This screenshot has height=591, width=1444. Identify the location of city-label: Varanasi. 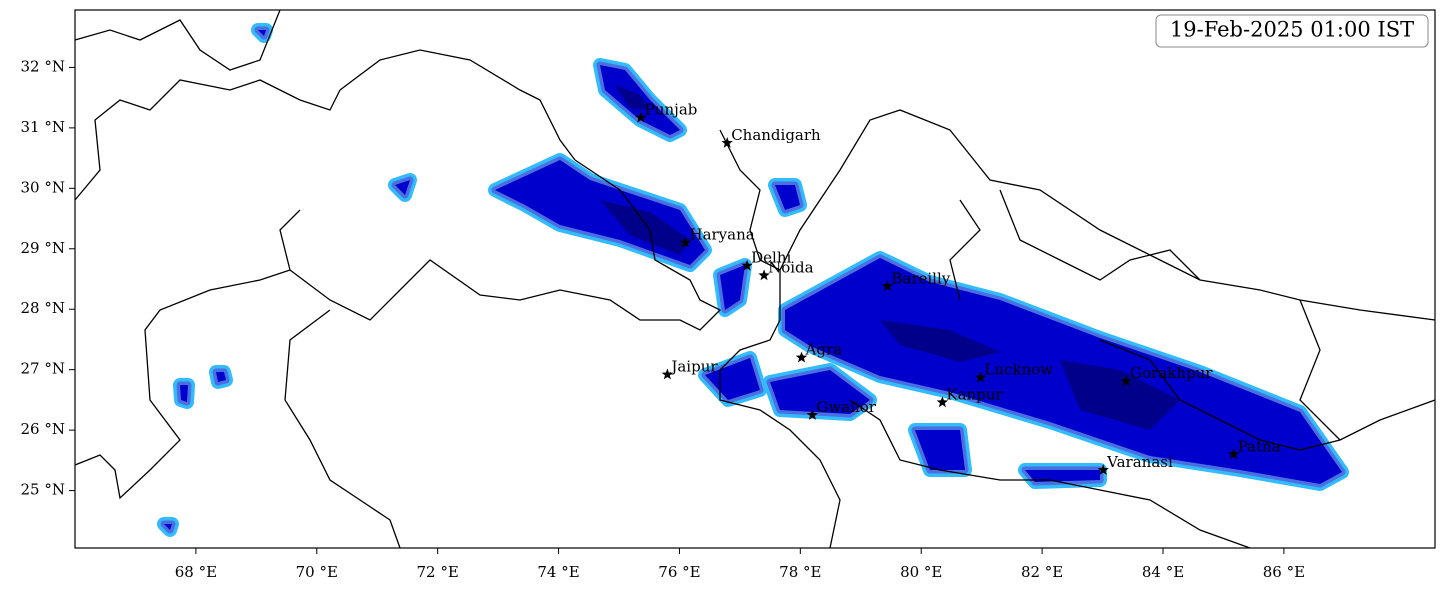
(1139, 462).